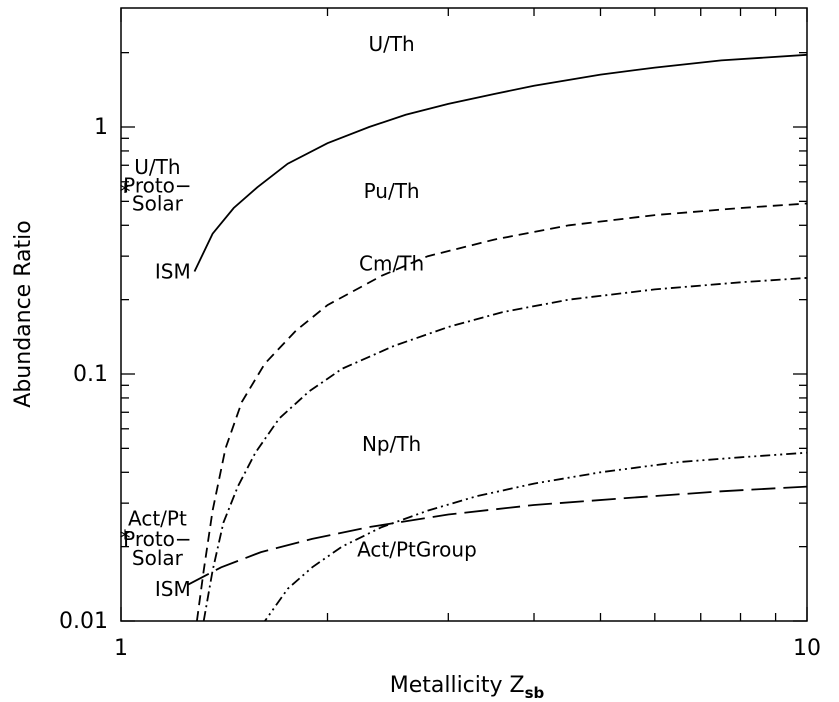 The height and width of the screenshot is (702, 839). I want to click on y-tick-label: 0.1, so click(90, 374).